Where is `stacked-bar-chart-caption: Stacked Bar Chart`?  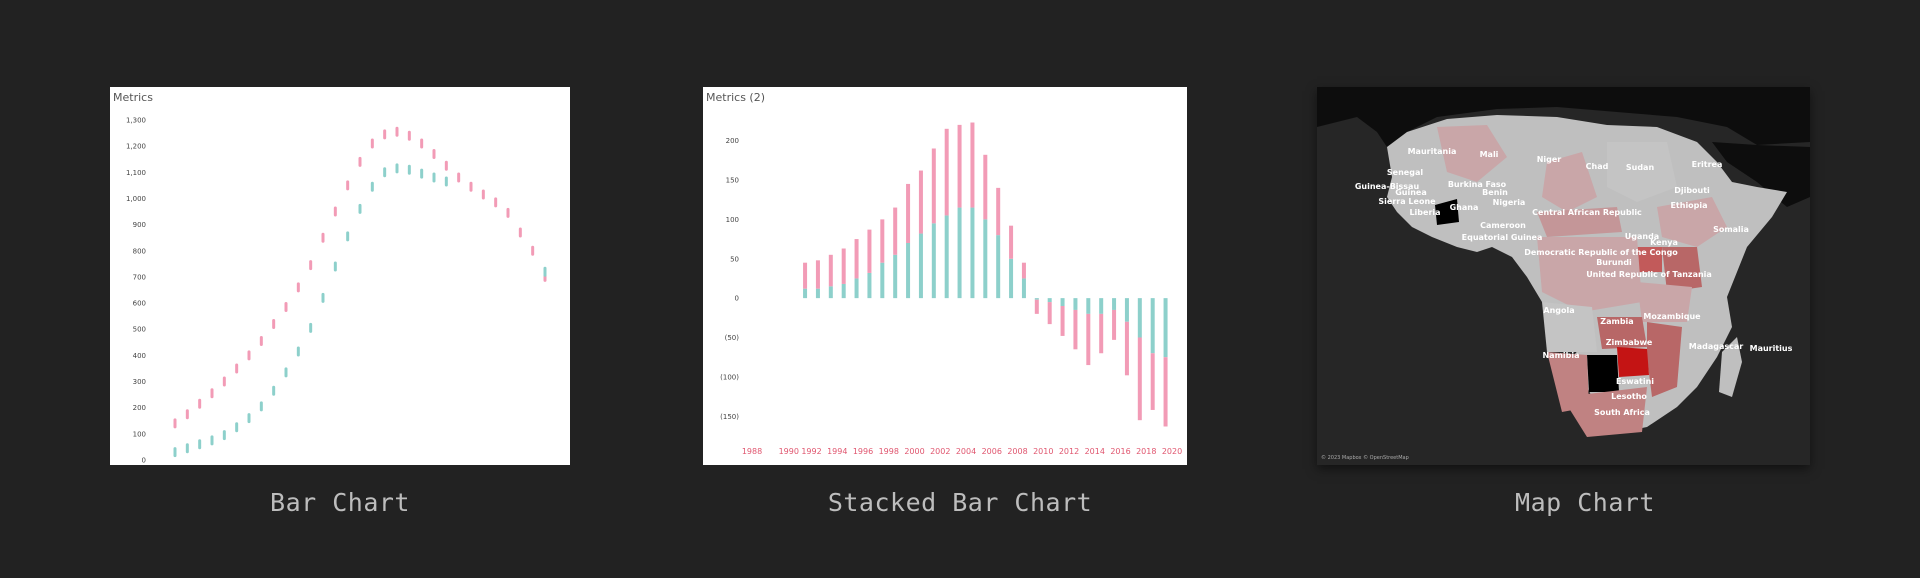
stacked-bar-chart-caption: Stacked Bar Chart is located at coordinates (960, 502).